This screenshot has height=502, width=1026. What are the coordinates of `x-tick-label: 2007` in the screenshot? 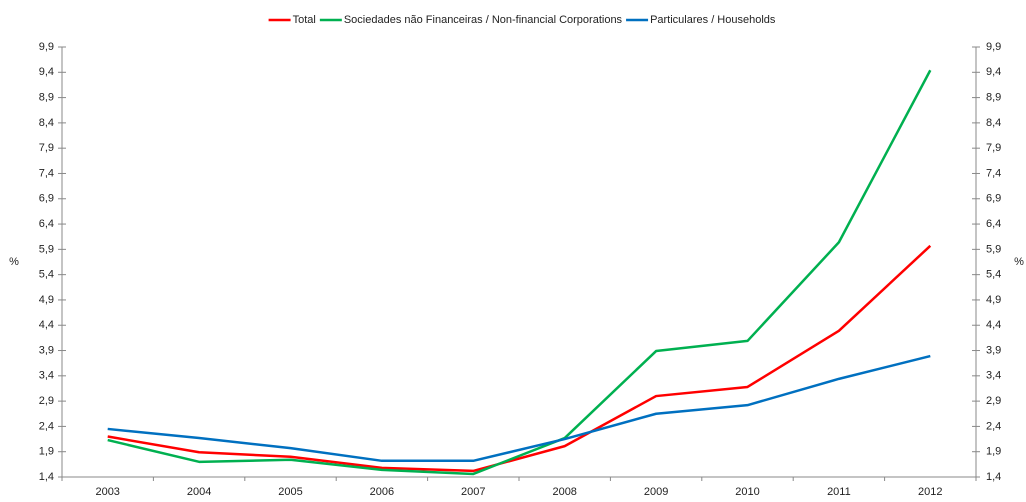 It's located at (473, 491).